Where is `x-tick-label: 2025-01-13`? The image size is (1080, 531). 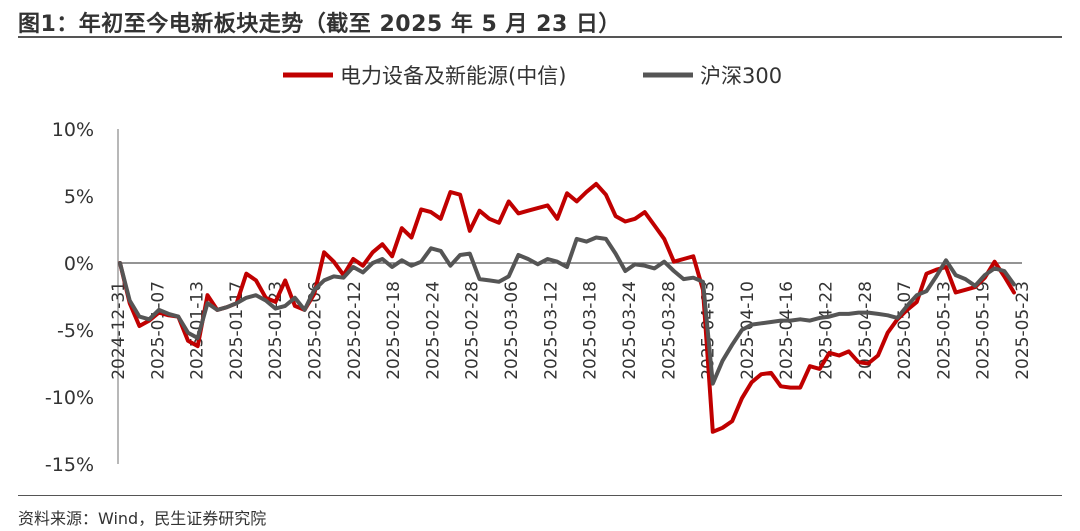 x-tick-label: 2025-01-13 is located at coordinates (198, 330).